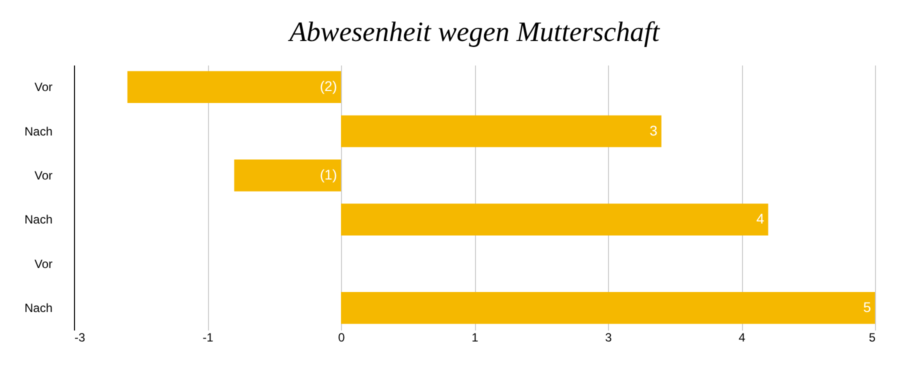 This screenshot has width=900, height=380. What do you see at coordinates (208, 337) in the screenshot?
I see `x-tick-label: -1` at bounding box center [208, 337].